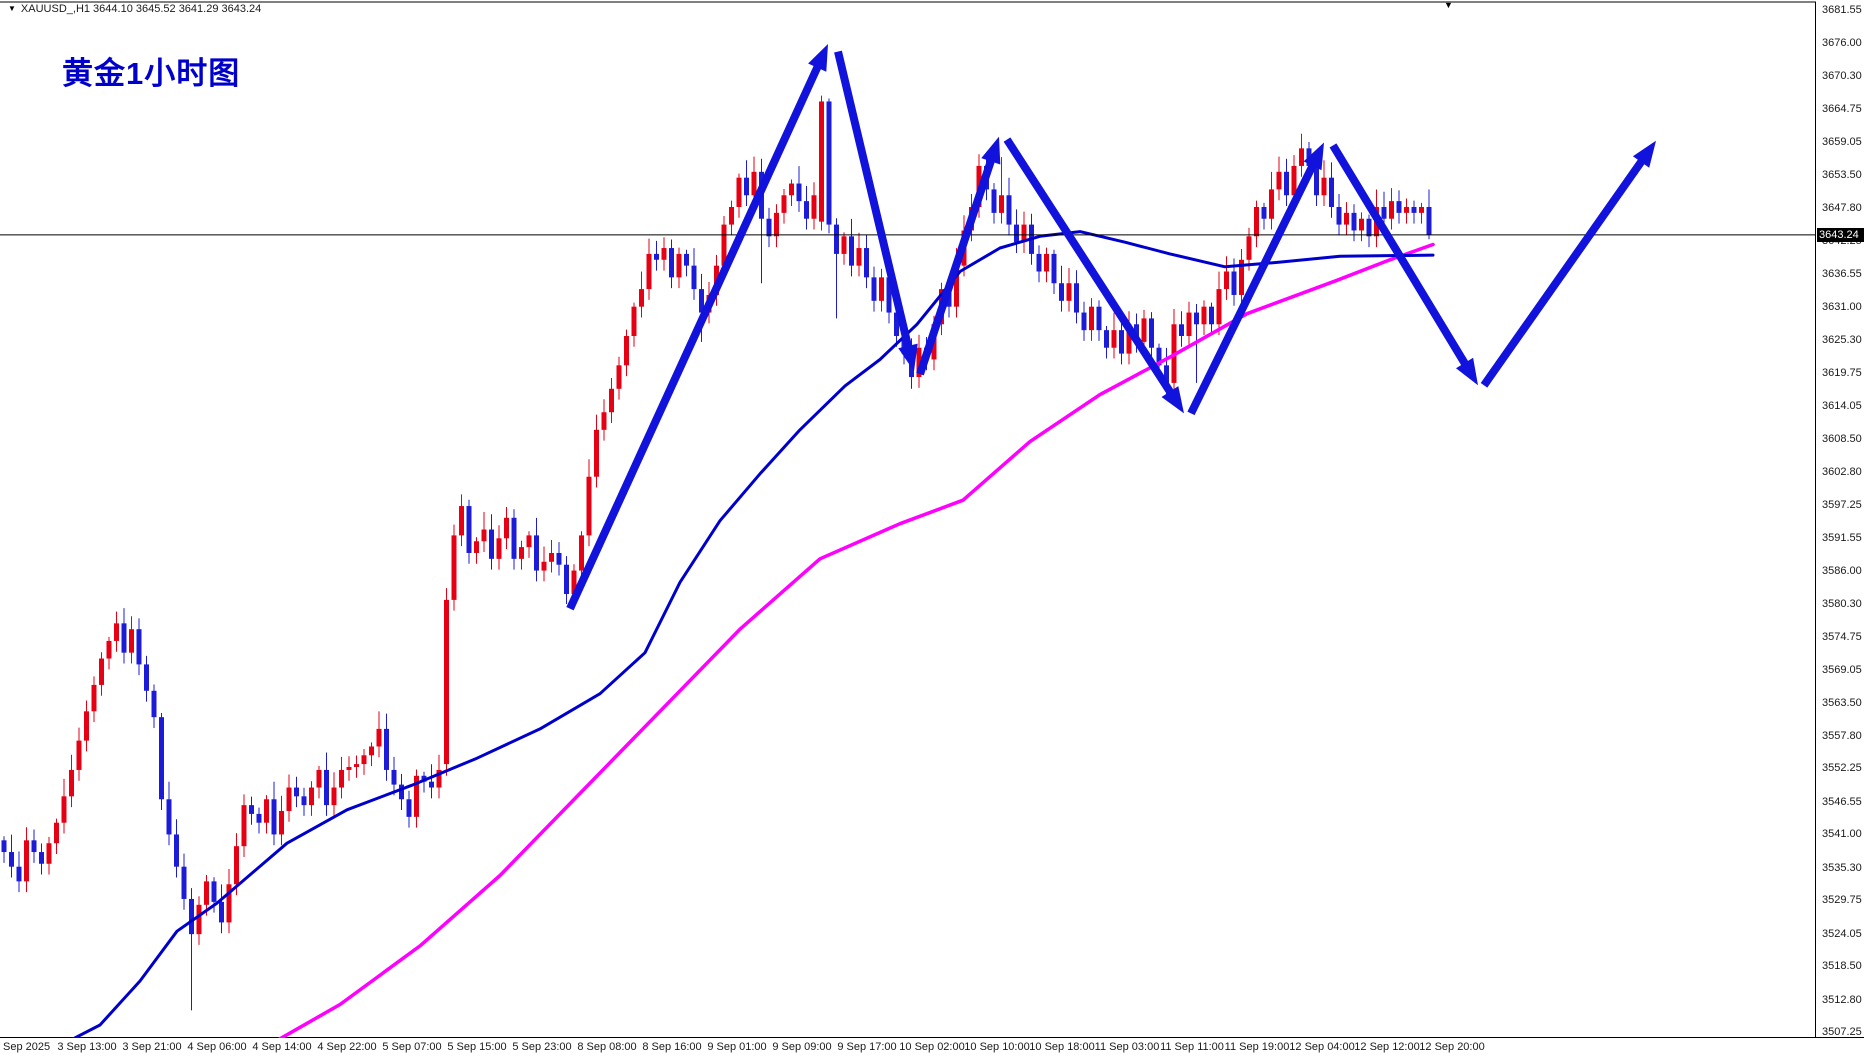 This screenshot has height=1057, width=1864. Describe the element at coordinates (1842, 472) in the screenshot. I see `price-tick-label: 3602.80` at that location.